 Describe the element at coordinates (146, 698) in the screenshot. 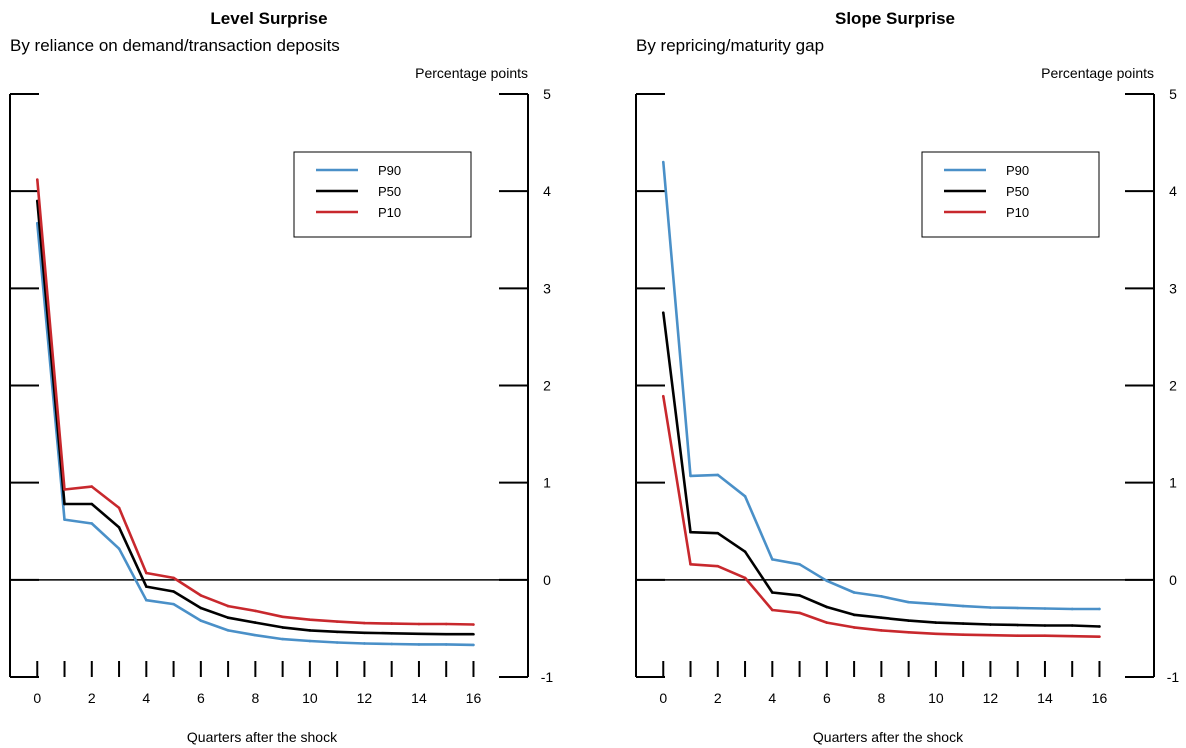

I see `x-tick-label: 4` at that location.